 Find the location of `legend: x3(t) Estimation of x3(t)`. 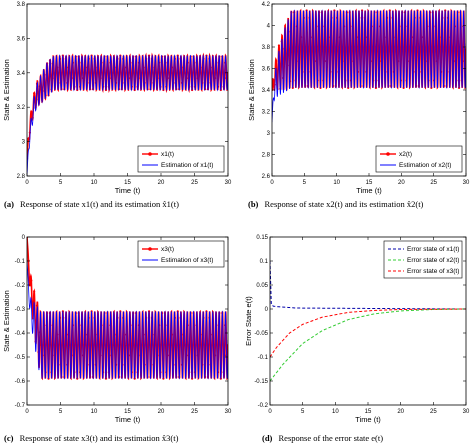

legend: x3(t) Estimation of x3(t) is located at coordinates (181, 254).